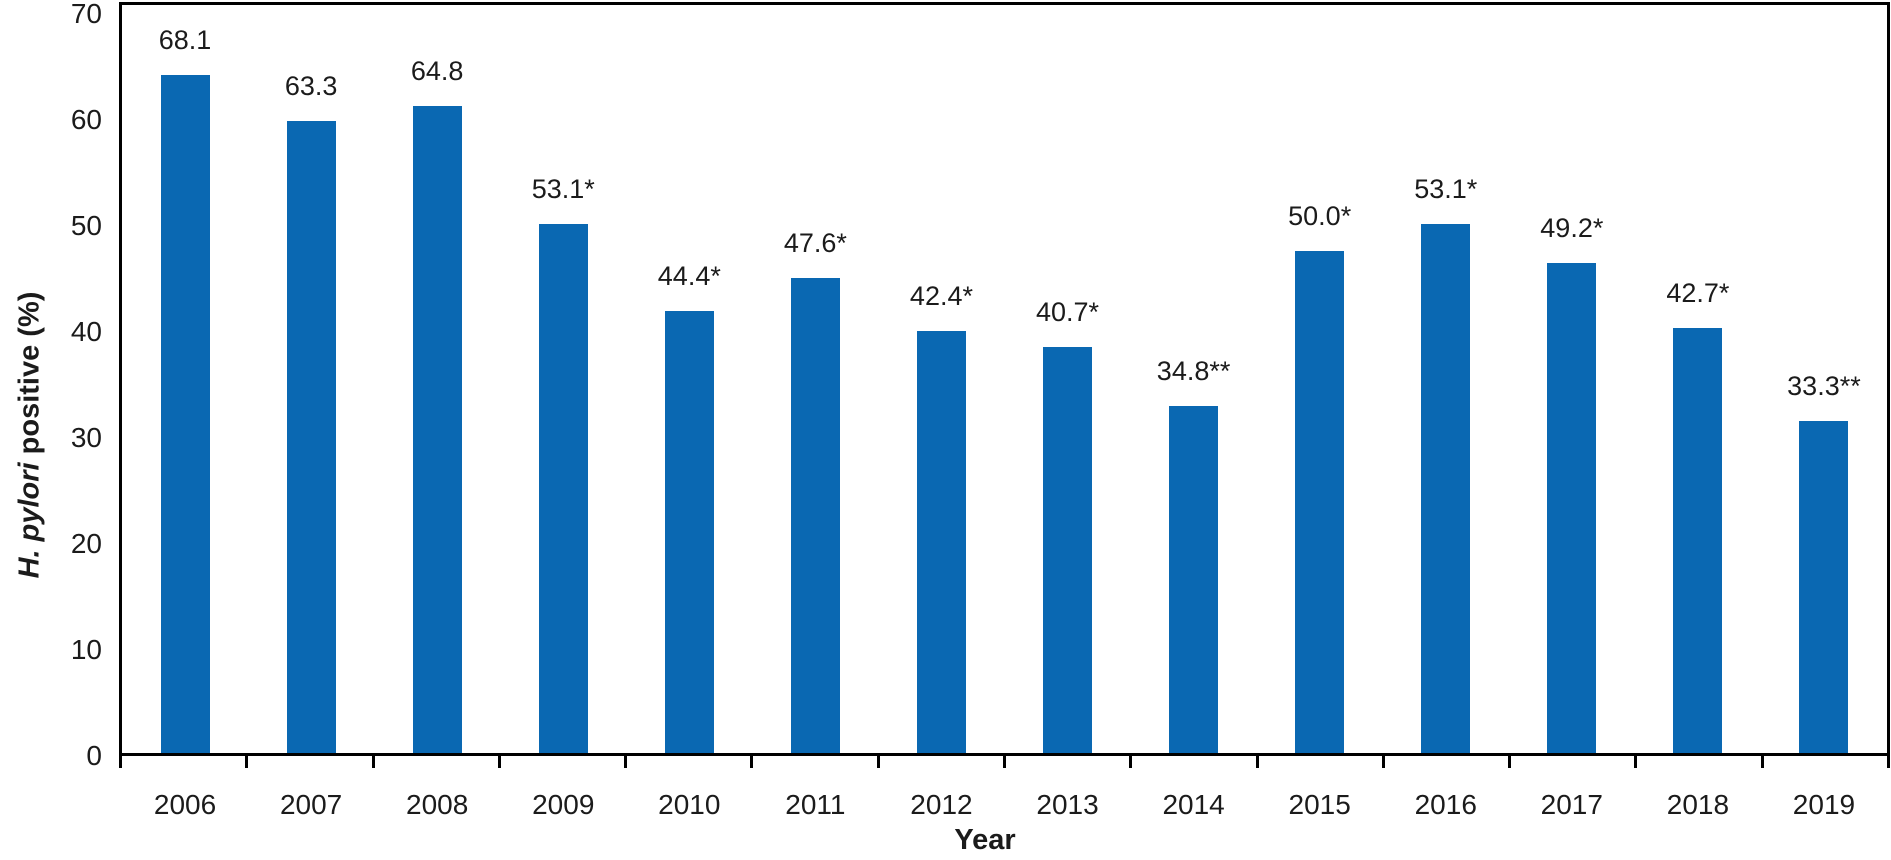 The width and height of the screenshot is (1891, 860). What do you see at coordinates (689, 531) in the screenshot?
I see `bar-2010` at bounding box center [689, 531].